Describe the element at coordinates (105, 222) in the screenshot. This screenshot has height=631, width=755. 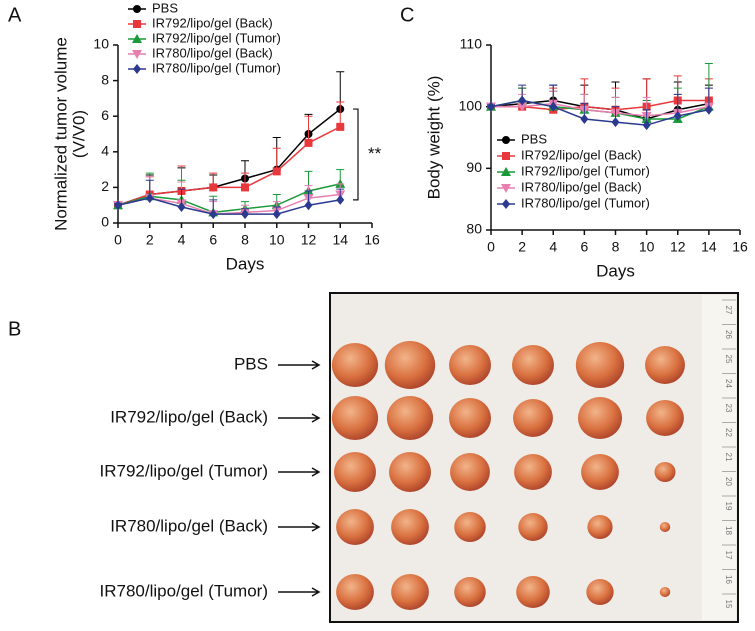
I see `y-tick-label: 0` at that location.